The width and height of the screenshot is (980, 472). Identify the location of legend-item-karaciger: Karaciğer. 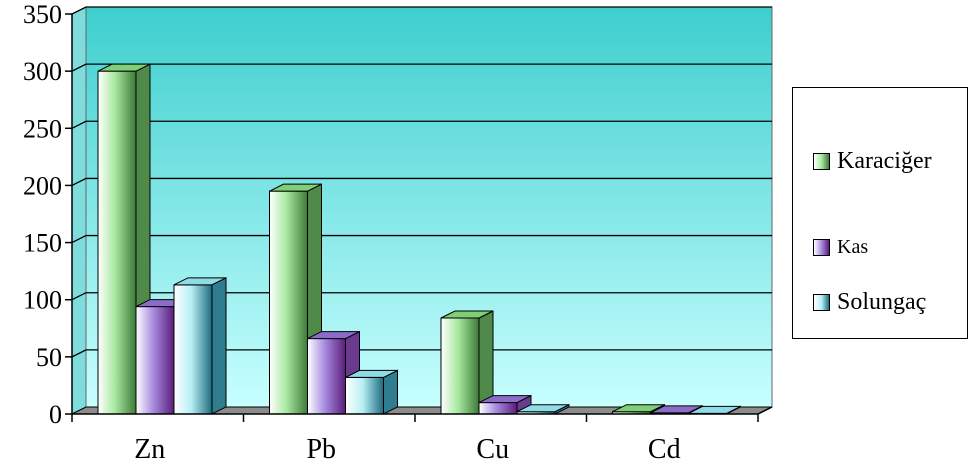
(872, 161).